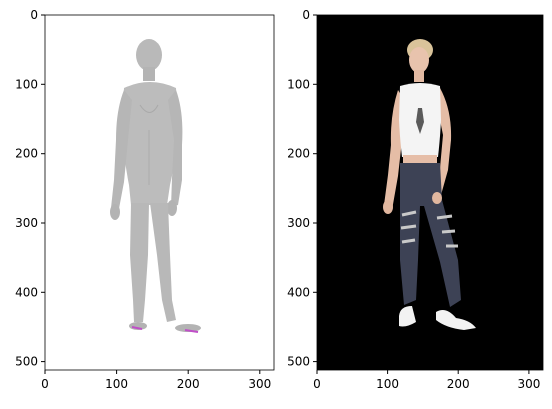 Image resolution: width=552 pixels, height=409 pixels. What do you see at coordinates (387, 384) in the screenshot?
I see `right-x-tick-label: 100` at bounding box center [387, 384].